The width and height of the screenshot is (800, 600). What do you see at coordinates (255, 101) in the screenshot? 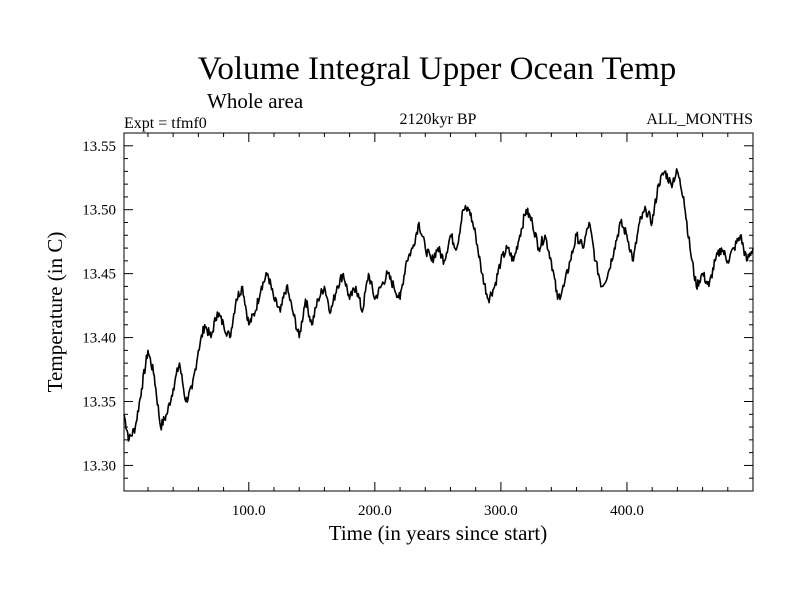
I see `chart-subtitle: Whole area` at bounding box center [255, 101].